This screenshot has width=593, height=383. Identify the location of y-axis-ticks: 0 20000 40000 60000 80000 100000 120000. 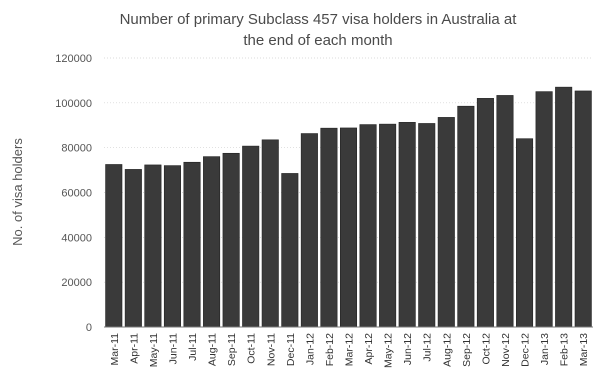
(73, 193).